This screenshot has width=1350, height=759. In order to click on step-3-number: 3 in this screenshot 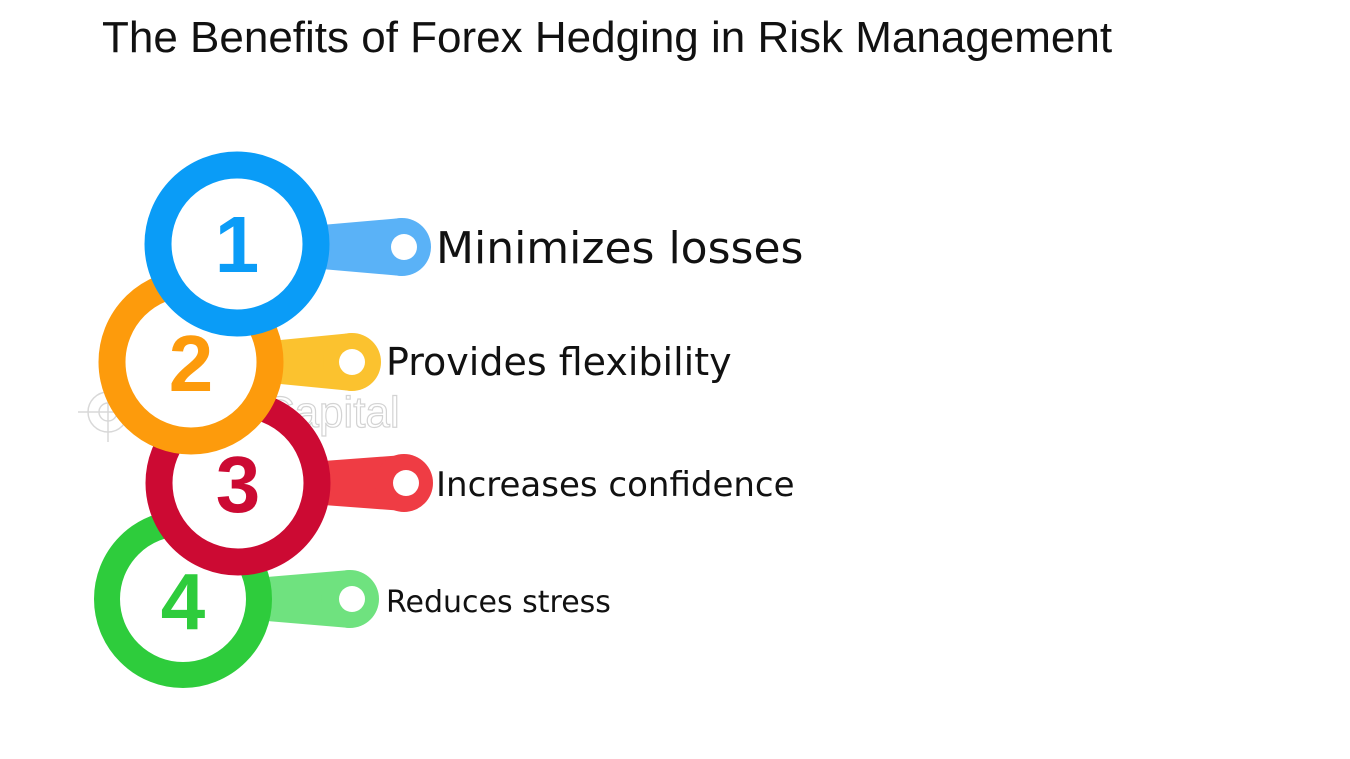, I will do `click(238, 484)`.